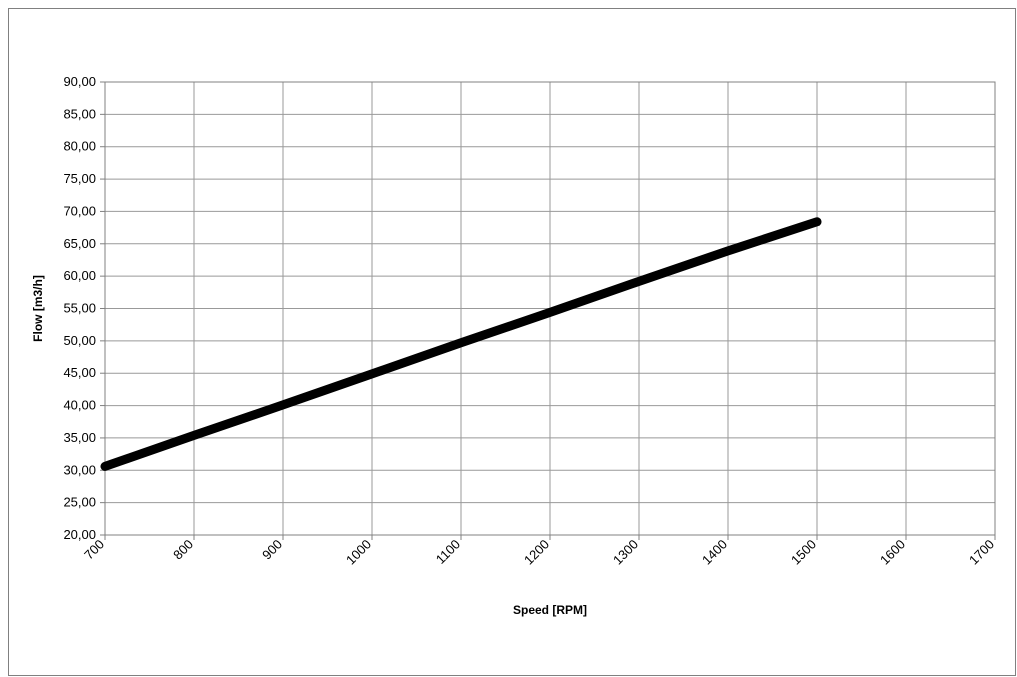 This screenshot has width=1017, height=677. What do you see at coordinates (803, 552) in the screenshot?
I see `x-tick-label: 1500` at bounding box center [803, 552].